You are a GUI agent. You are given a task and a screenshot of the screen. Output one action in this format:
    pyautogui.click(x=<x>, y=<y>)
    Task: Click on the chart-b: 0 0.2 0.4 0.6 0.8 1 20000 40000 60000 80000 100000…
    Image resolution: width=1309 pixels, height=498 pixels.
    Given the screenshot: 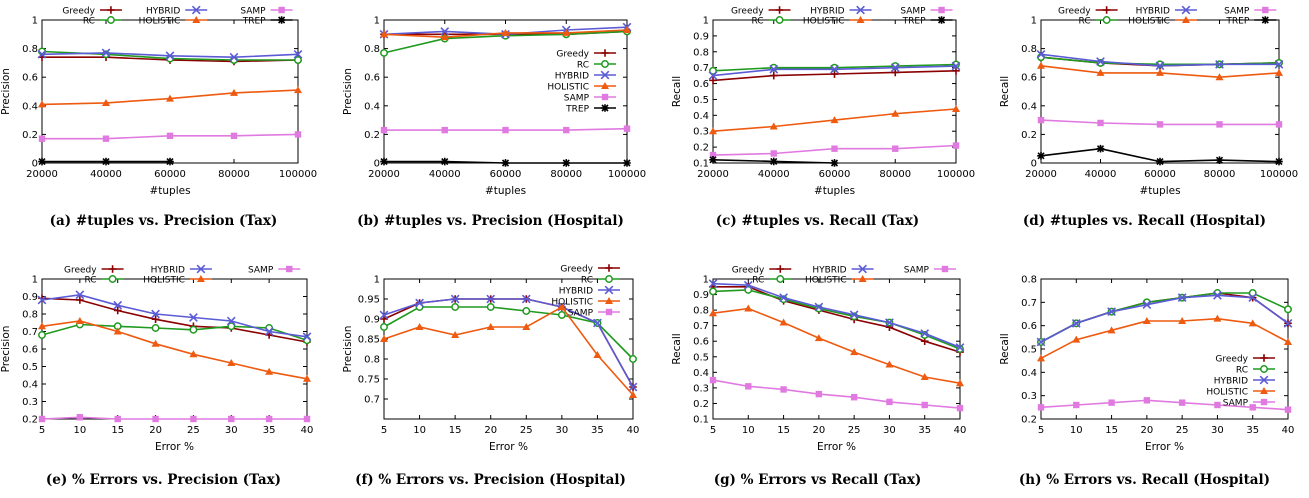 What is the action you would take?
    pyautogui.click(x=494, y=107)
    